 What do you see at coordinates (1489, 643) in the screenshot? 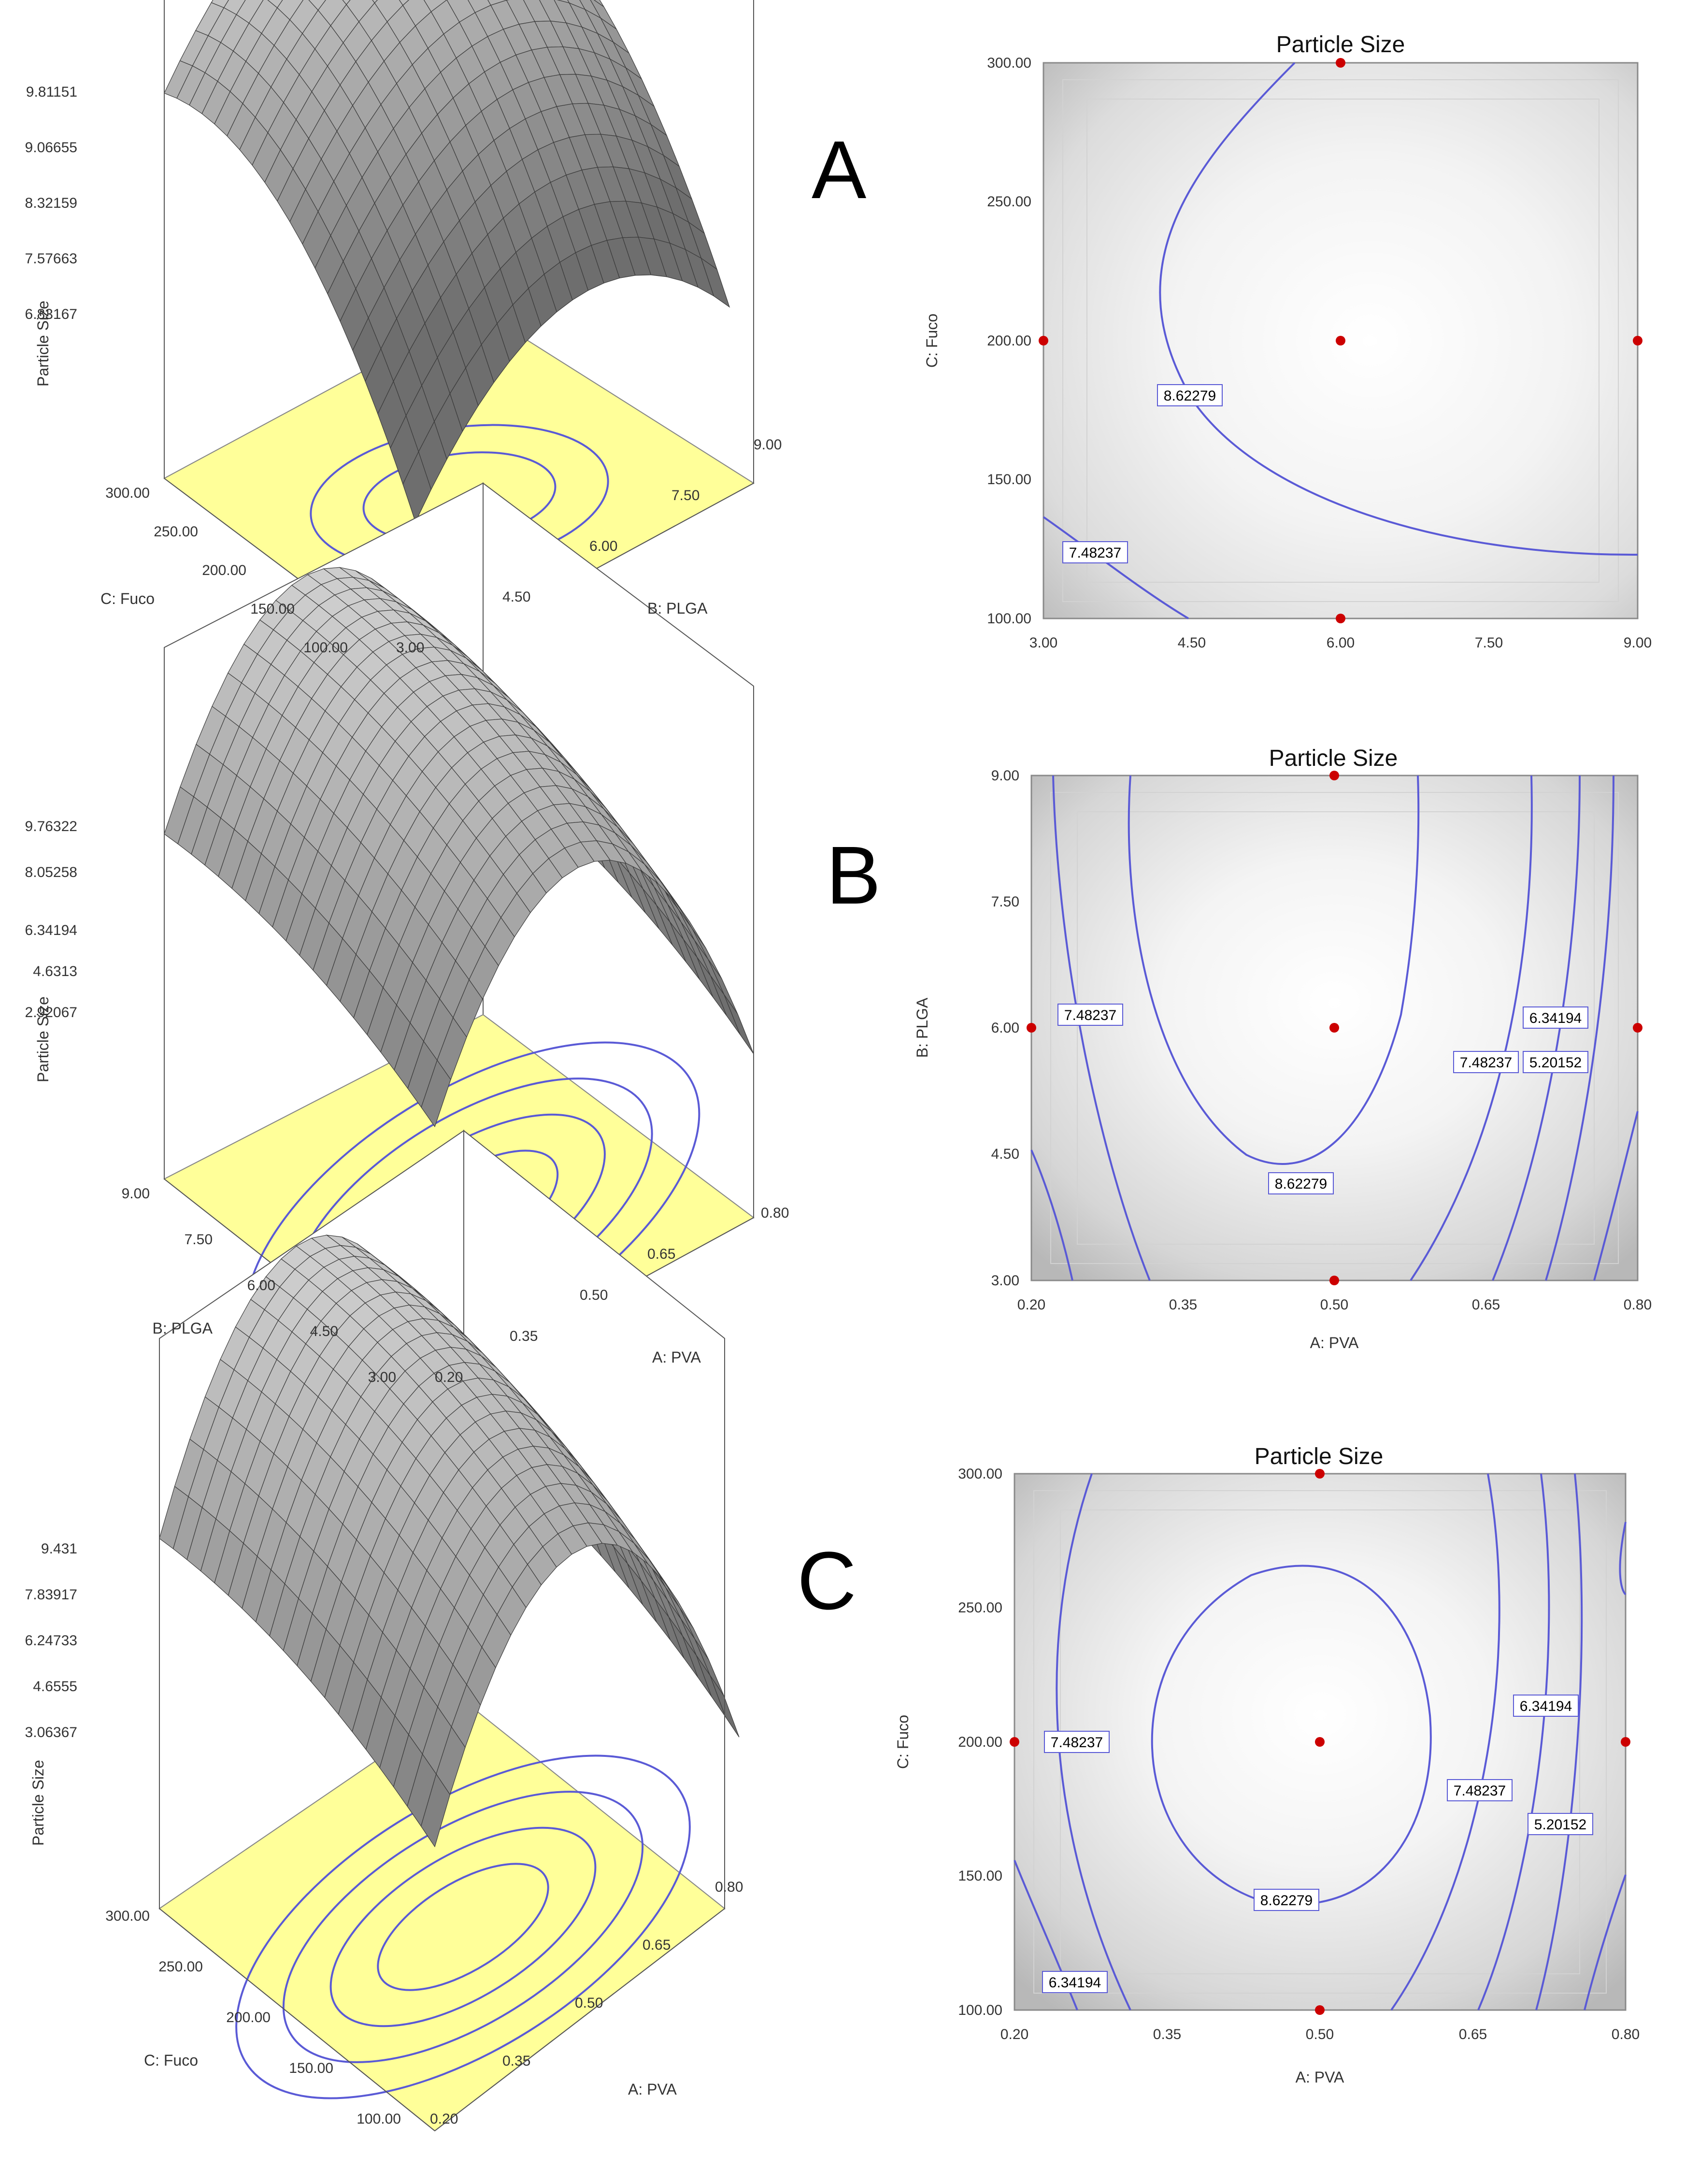
I see `cx-tick-a-3: 7.50` at bounding box center [1489, 643].